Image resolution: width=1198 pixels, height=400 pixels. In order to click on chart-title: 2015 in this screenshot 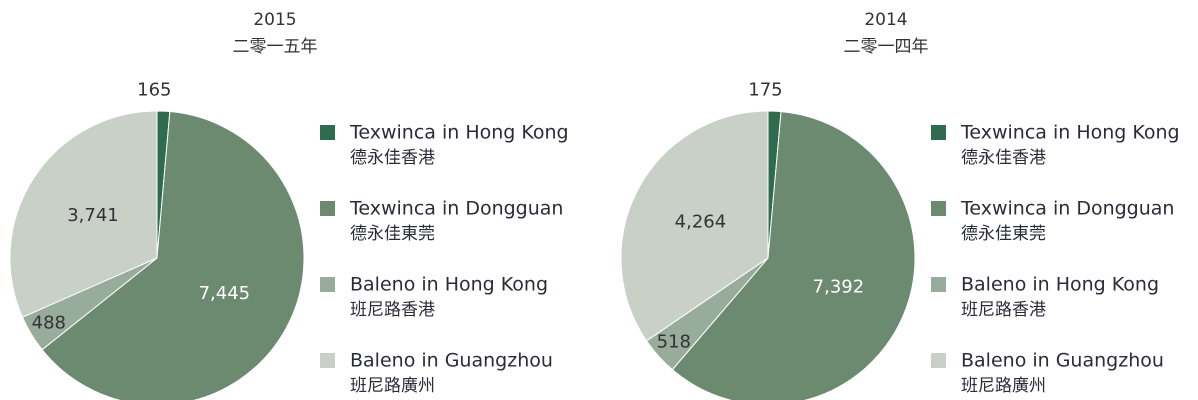, I will do `click(274, 20)`.